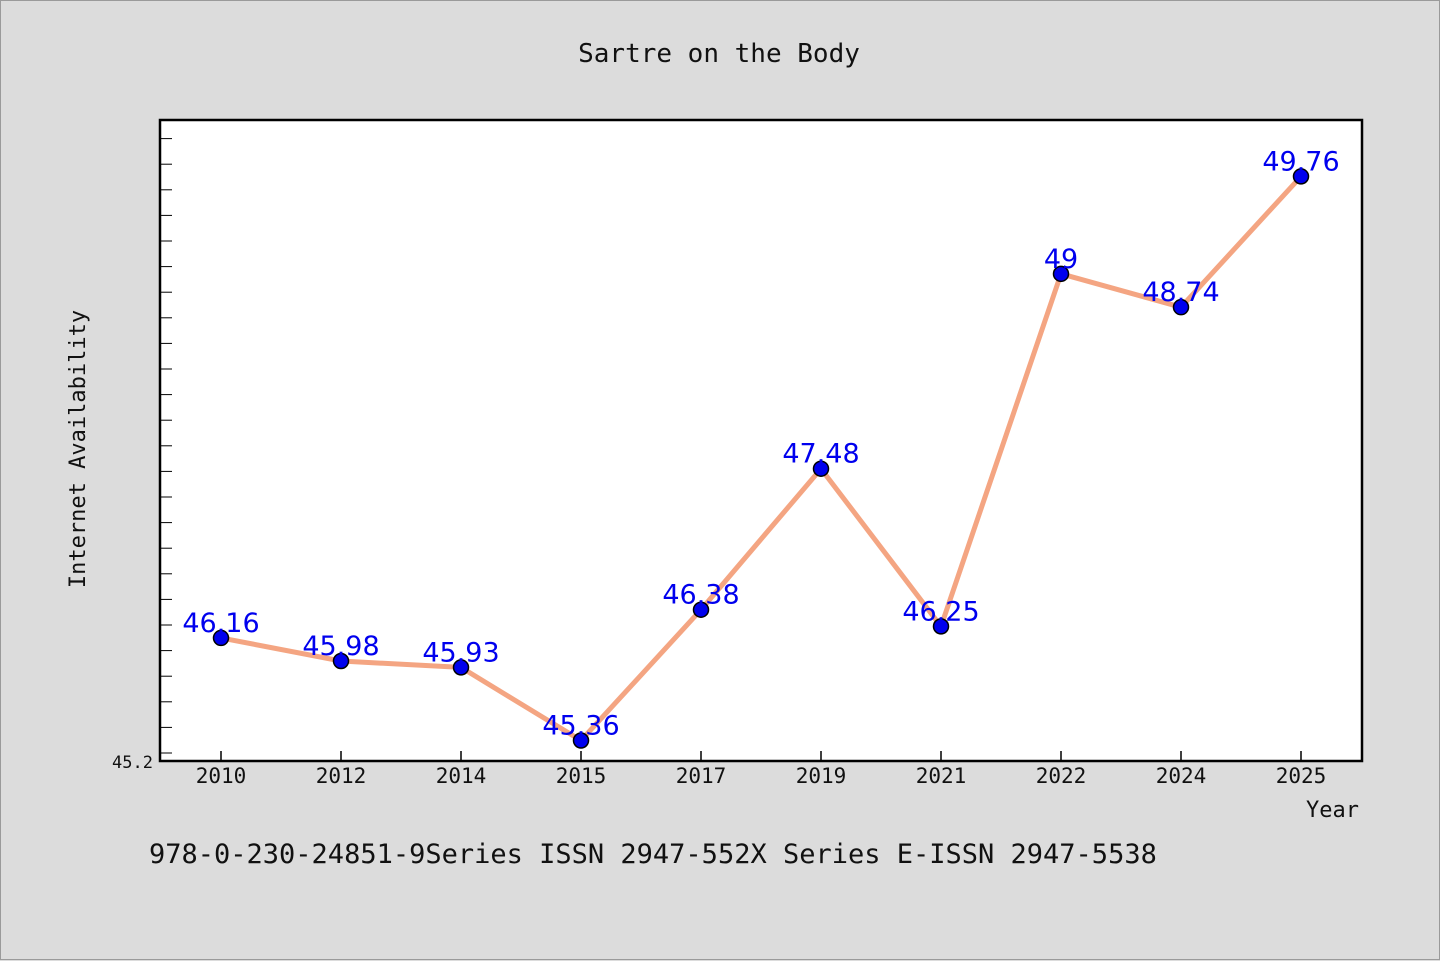  Describe the element at coordinates (166, 446) in the screenshot. I see `y-axis-minor-ticks` at that location.